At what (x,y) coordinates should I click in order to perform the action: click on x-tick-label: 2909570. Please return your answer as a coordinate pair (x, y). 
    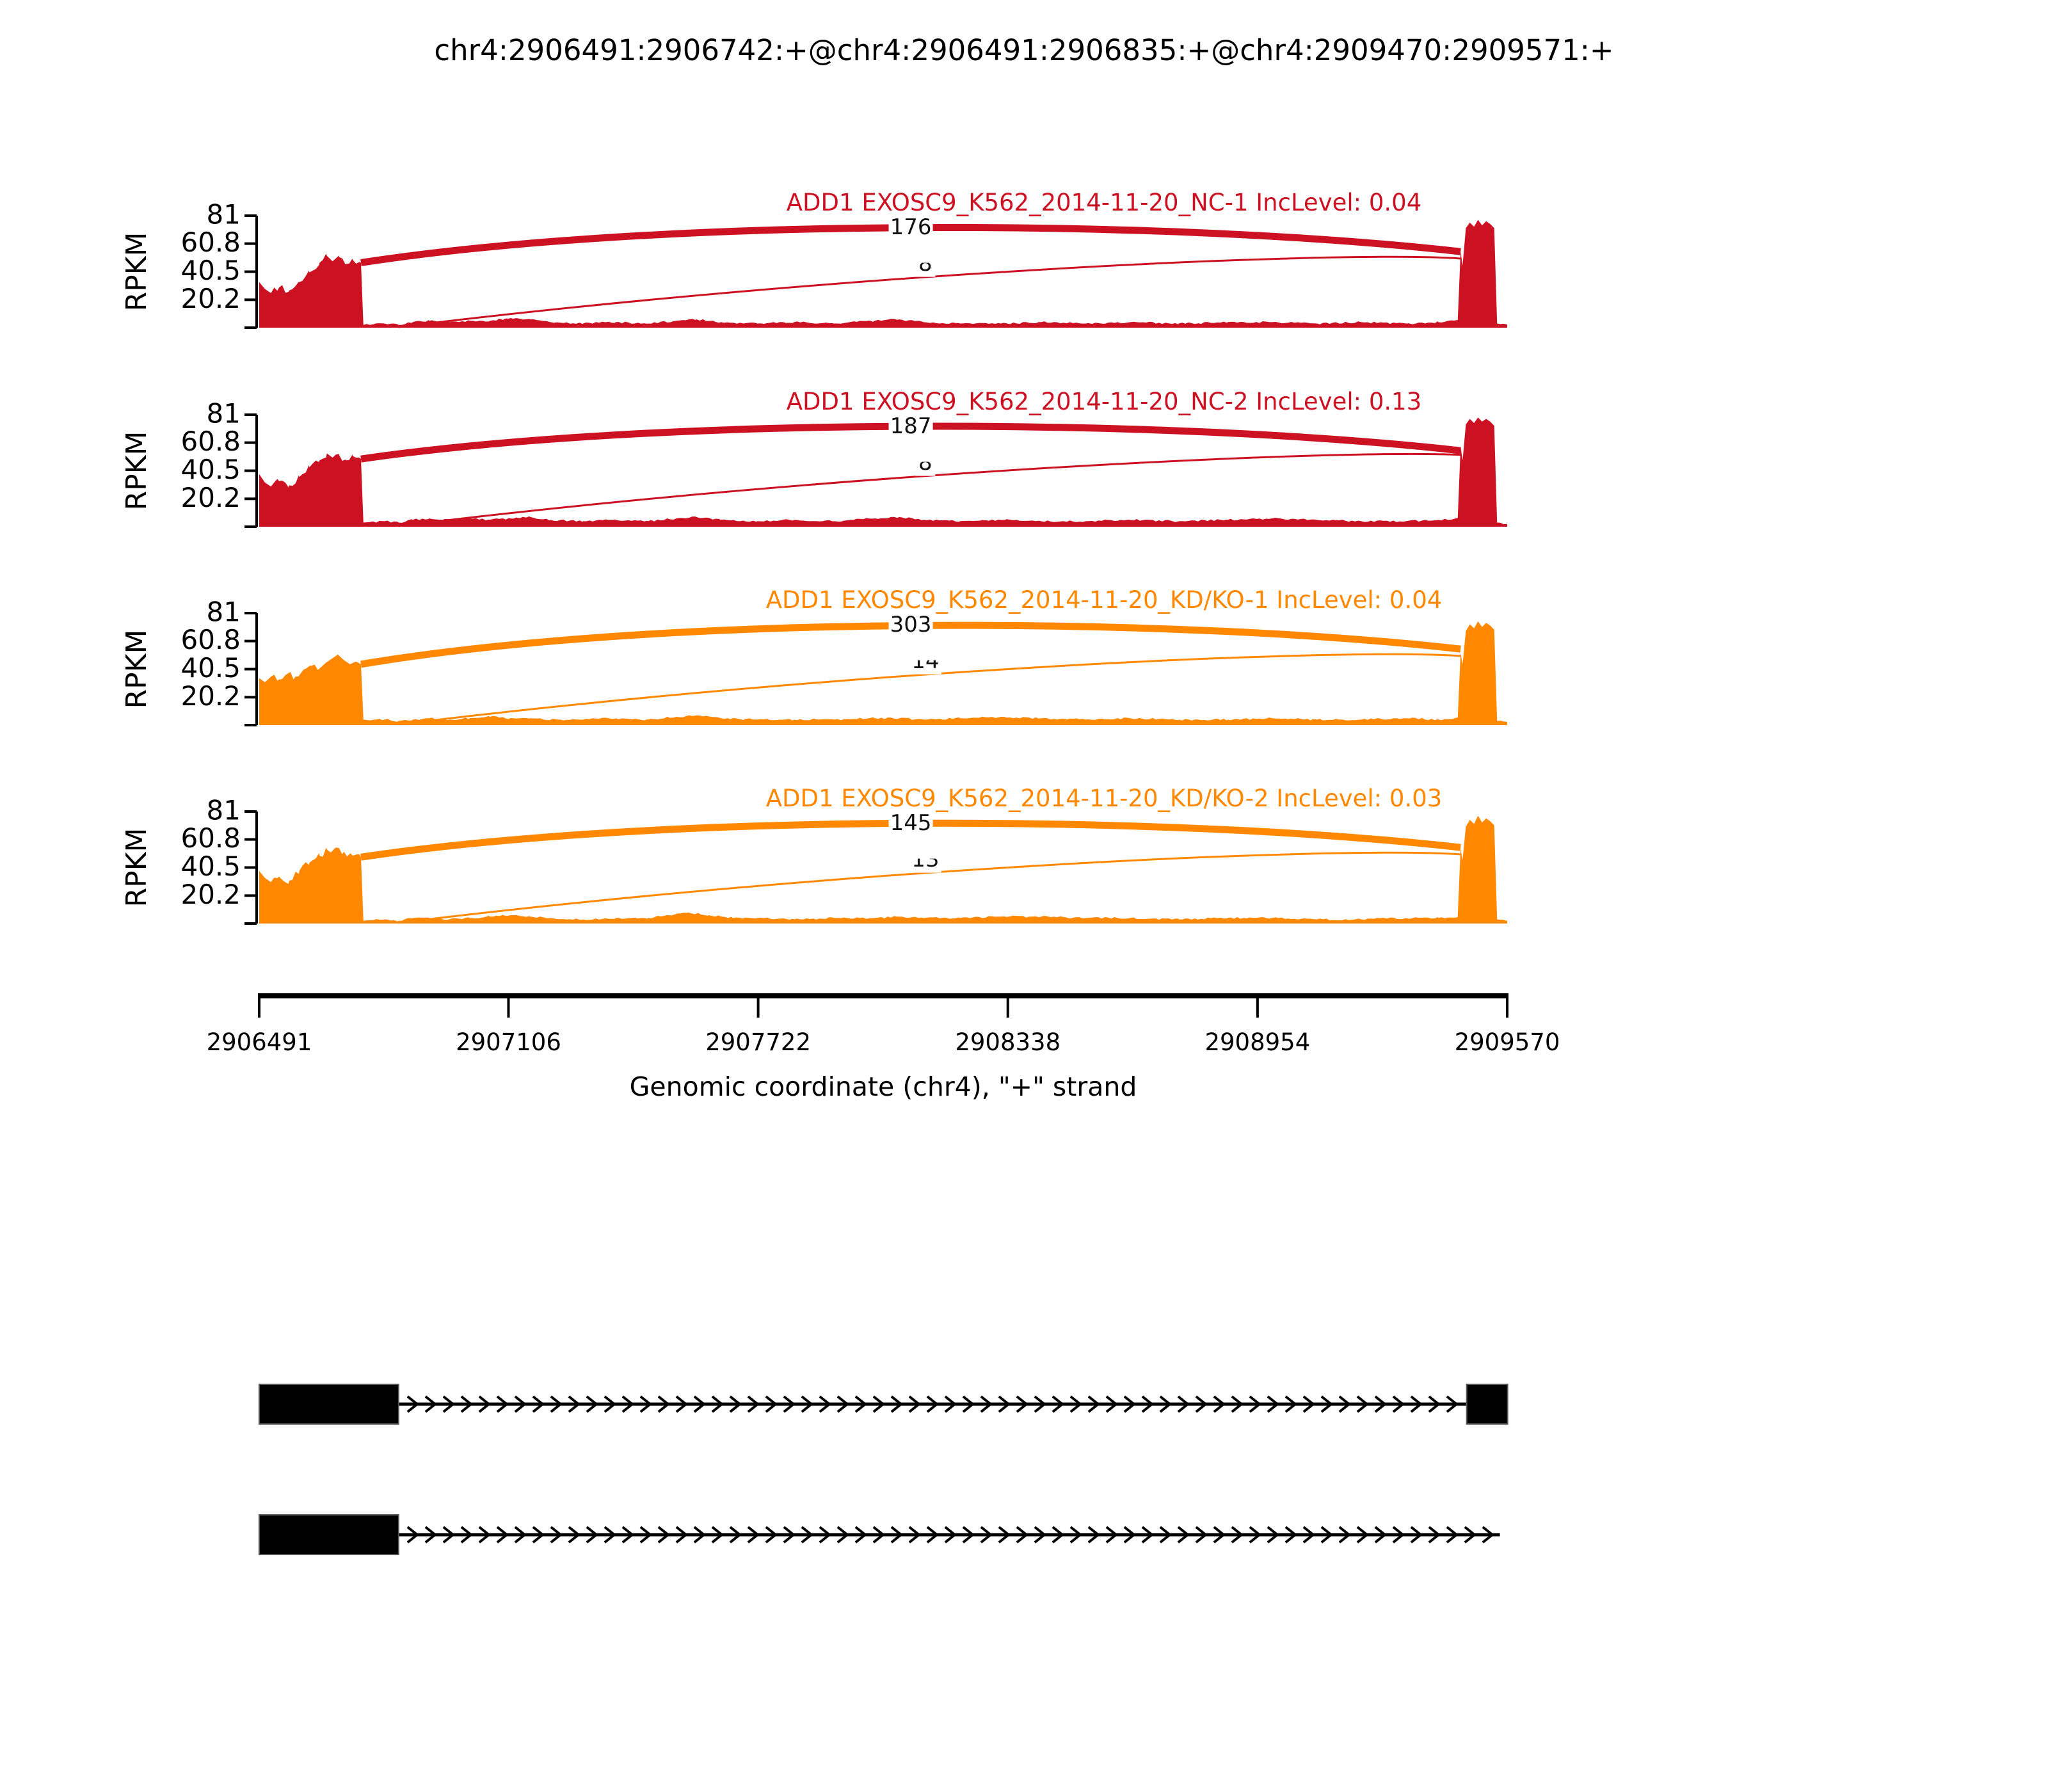
    Looking at the image, I should click on (1507, 1042).